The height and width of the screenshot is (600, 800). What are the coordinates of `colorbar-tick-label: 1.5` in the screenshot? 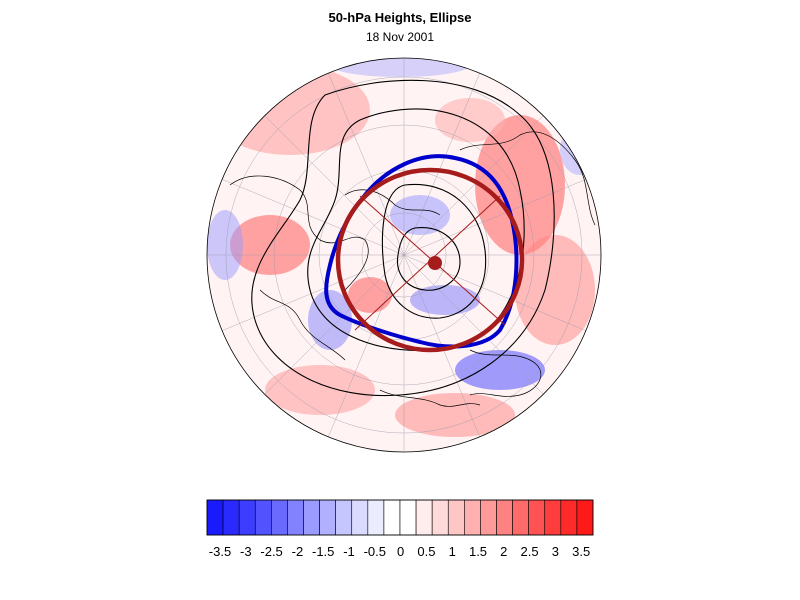 It's located at (478, 551).